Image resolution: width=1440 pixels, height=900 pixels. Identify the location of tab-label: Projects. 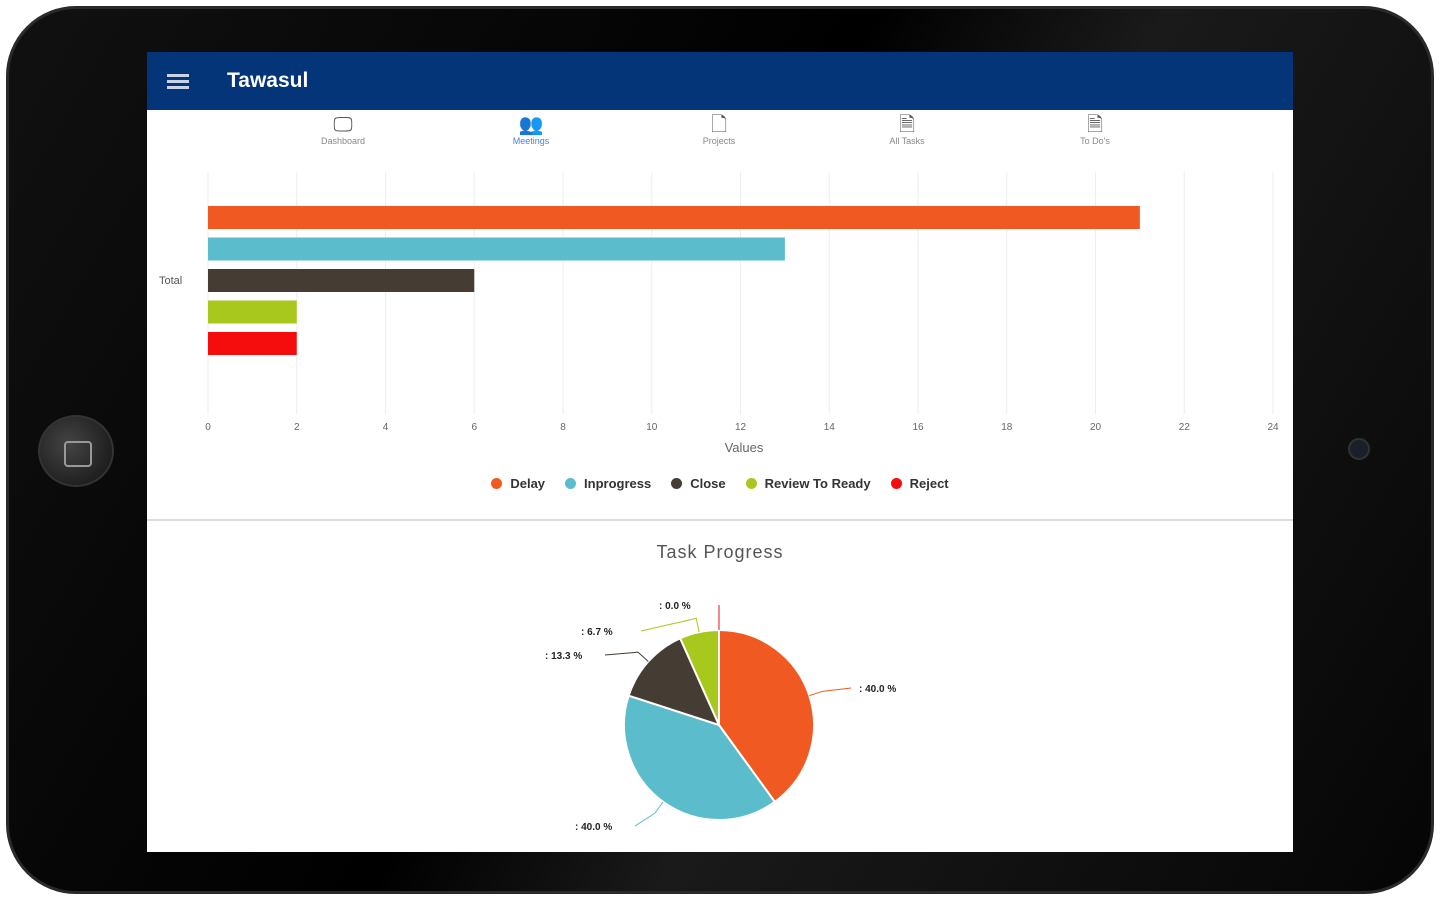
(719, 141).